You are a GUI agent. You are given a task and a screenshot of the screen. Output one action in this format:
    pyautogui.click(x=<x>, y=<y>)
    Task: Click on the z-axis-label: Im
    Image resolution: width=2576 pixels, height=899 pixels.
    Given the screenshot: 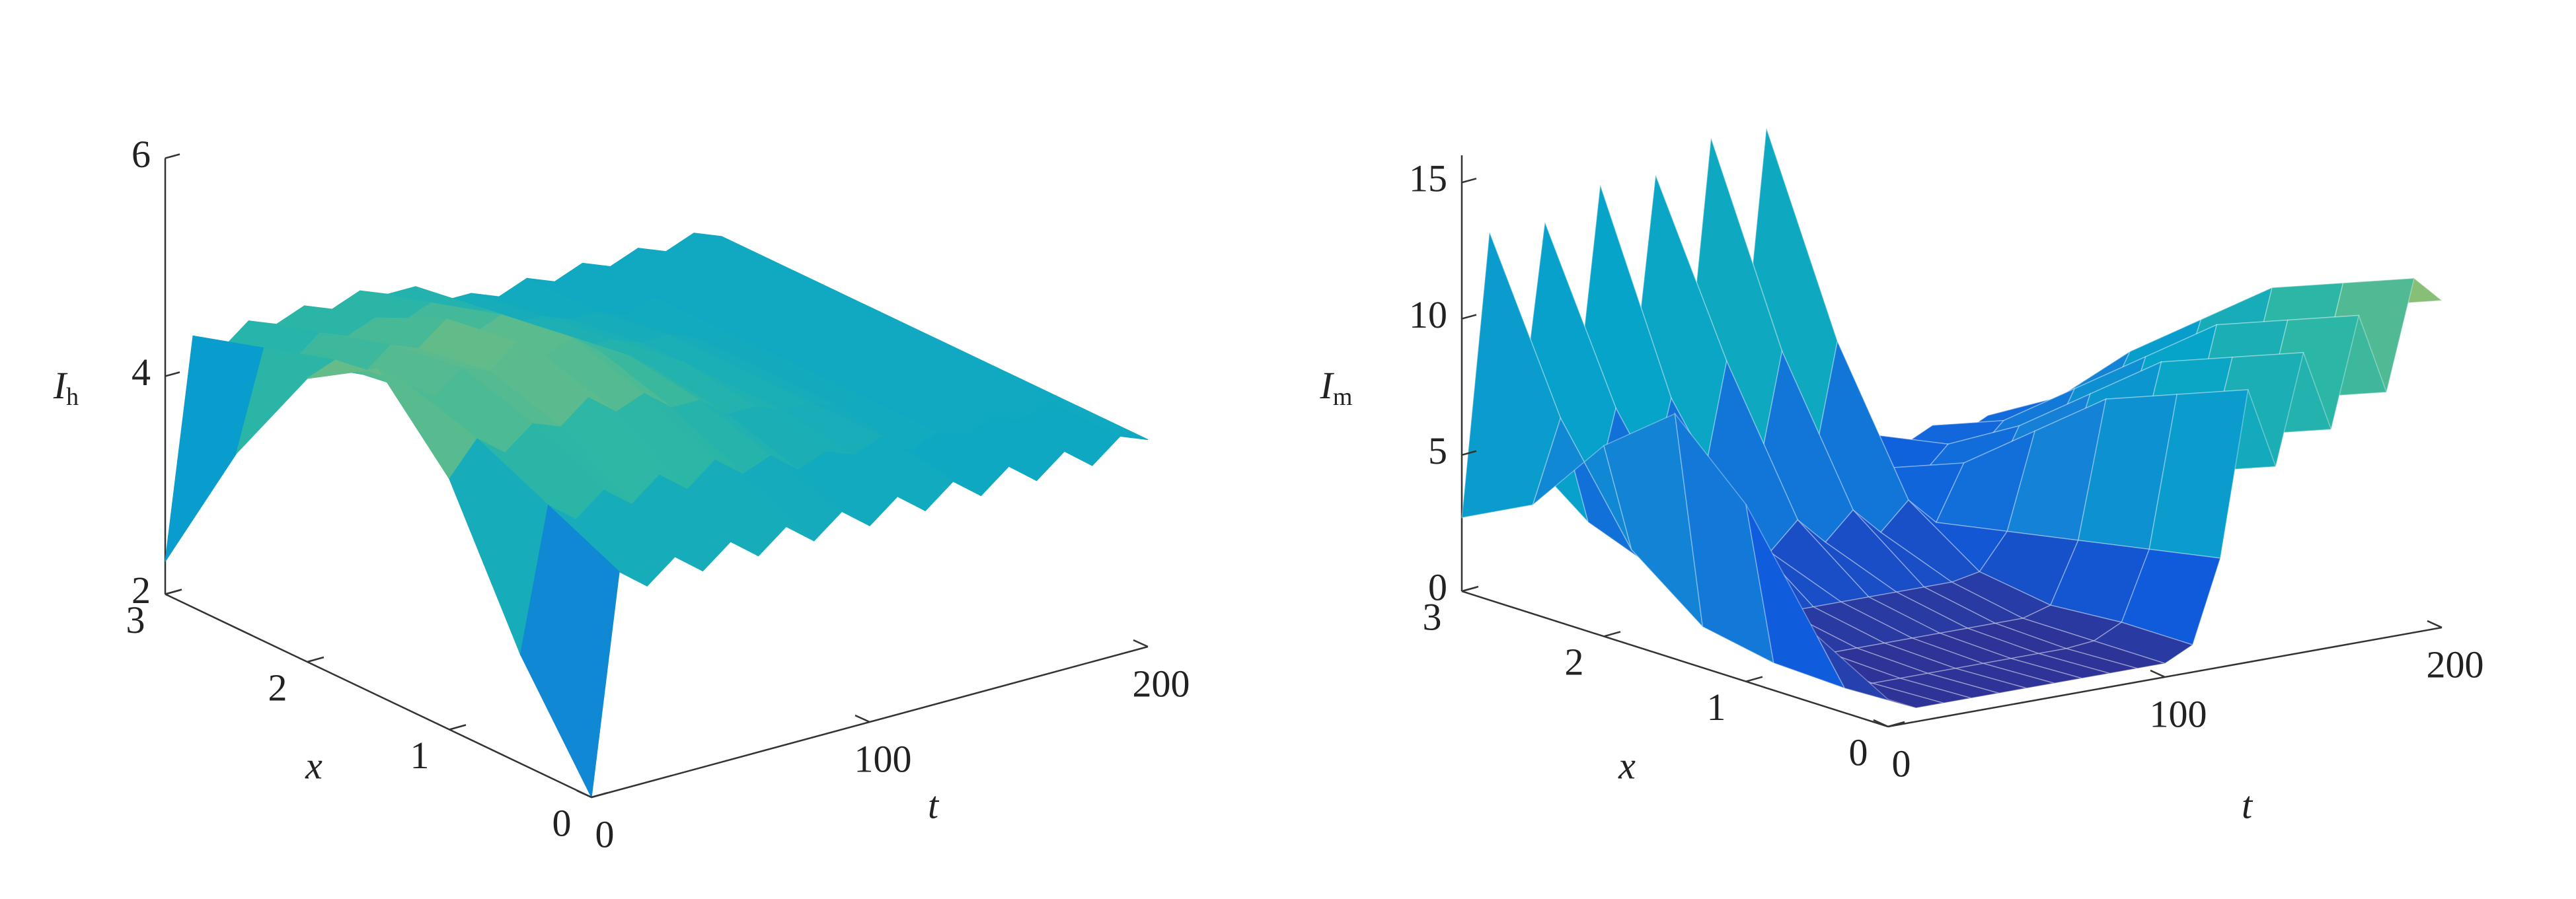 What is the action you would take?
    pyautogui.click(x=1336, y=387)
    